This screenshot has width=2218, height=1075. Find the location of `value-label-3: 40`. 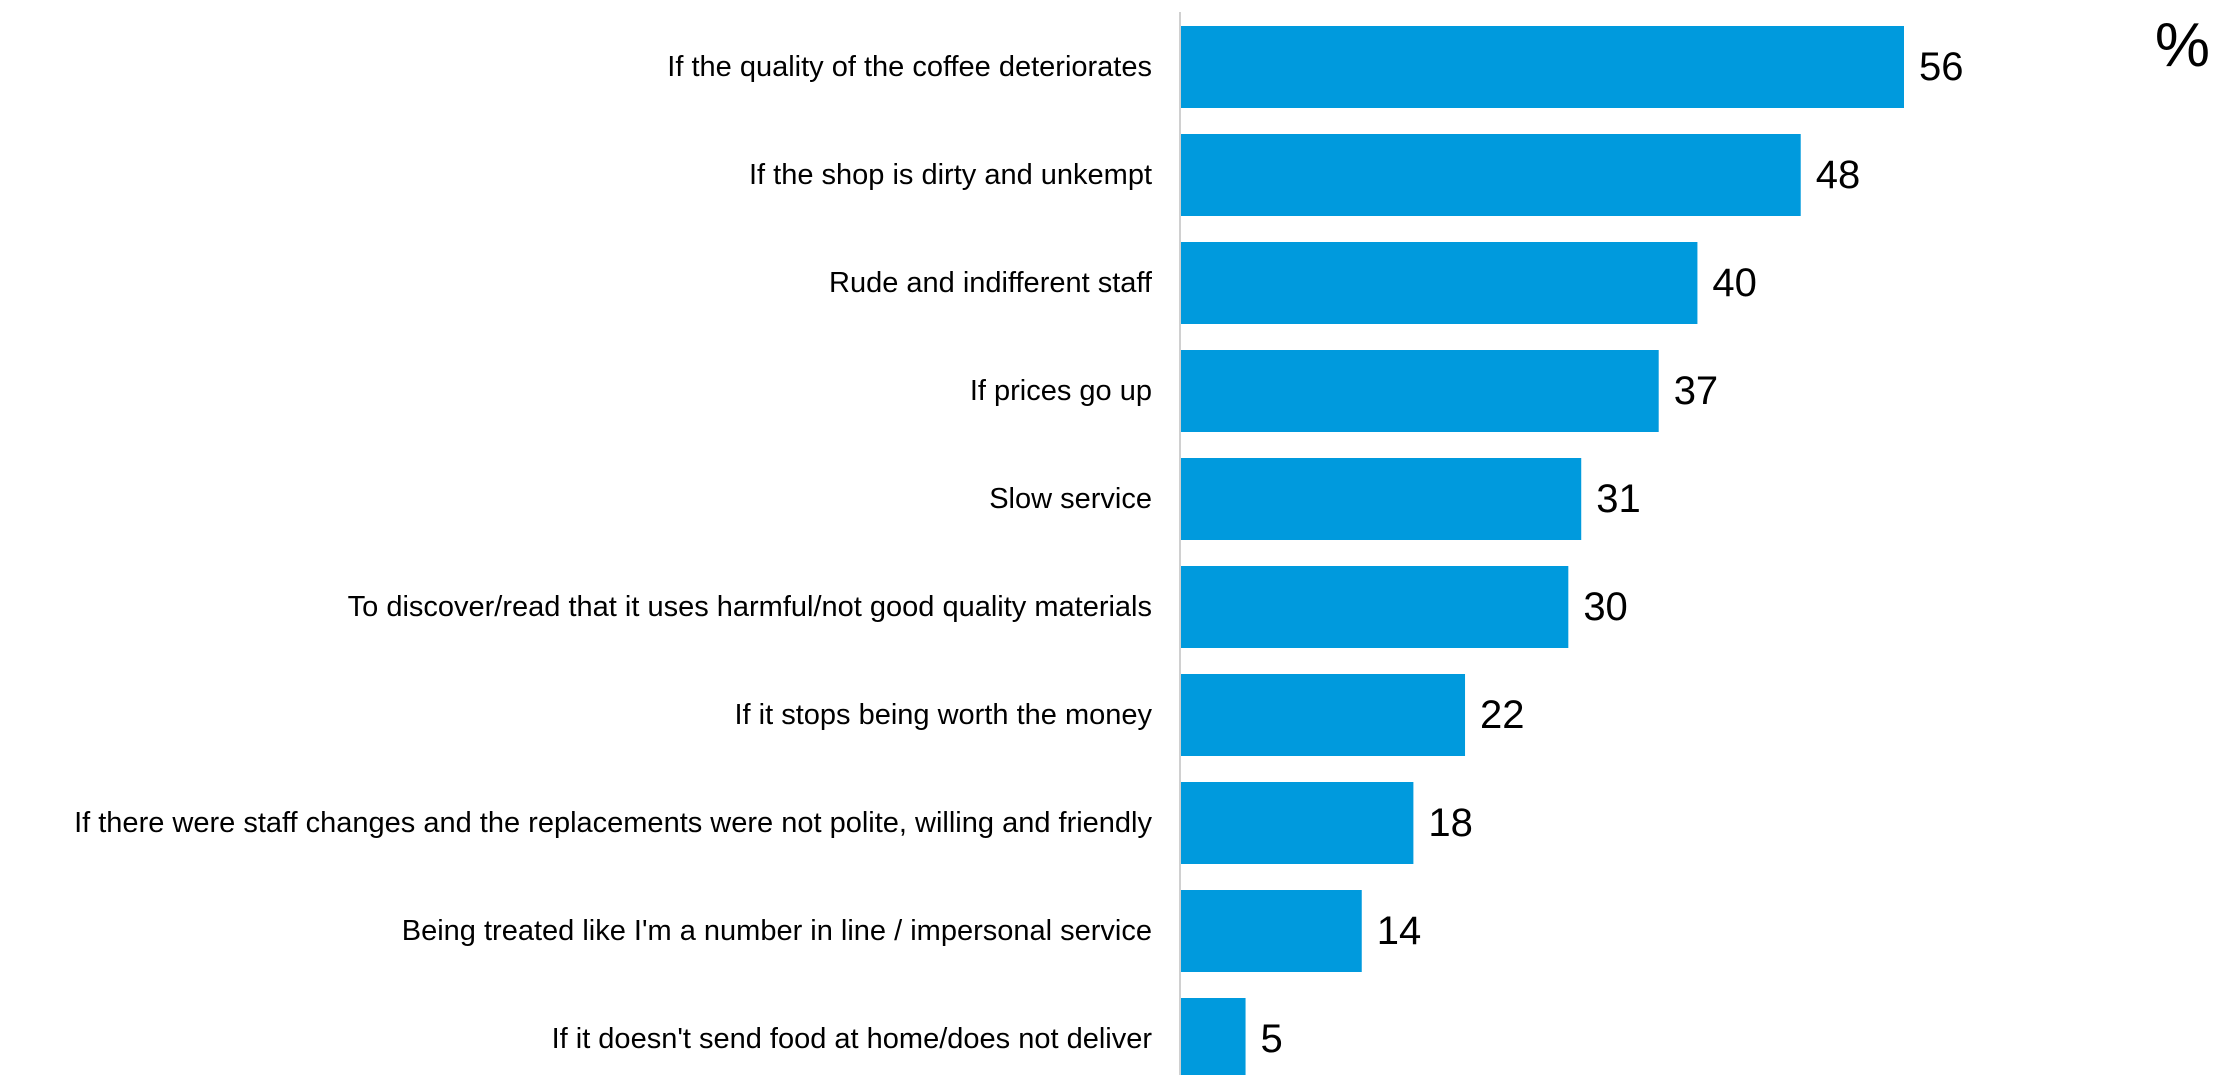

value-label-3: 40 is located at coordinates (1734, 283).